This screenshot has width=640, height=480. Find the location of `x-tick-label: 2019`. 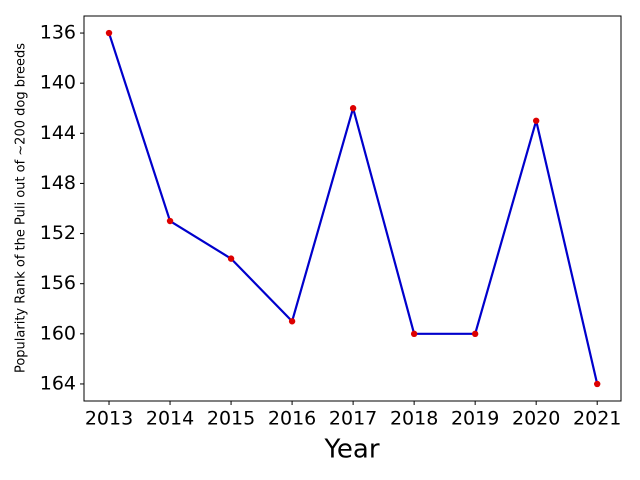

x-tick-label: 2019 is located at coordinates (475, 419).